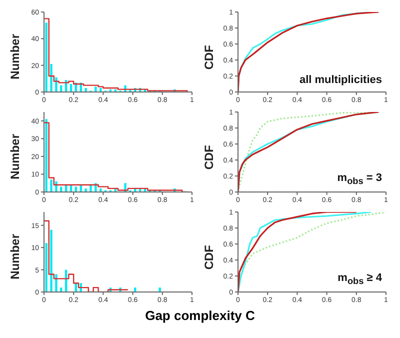 This screenshot has width=400, height=338. Describe the element at coordinates (359, 179) in the screenshot. I see `annotation: m$_{obs}$ = 3` at that location.